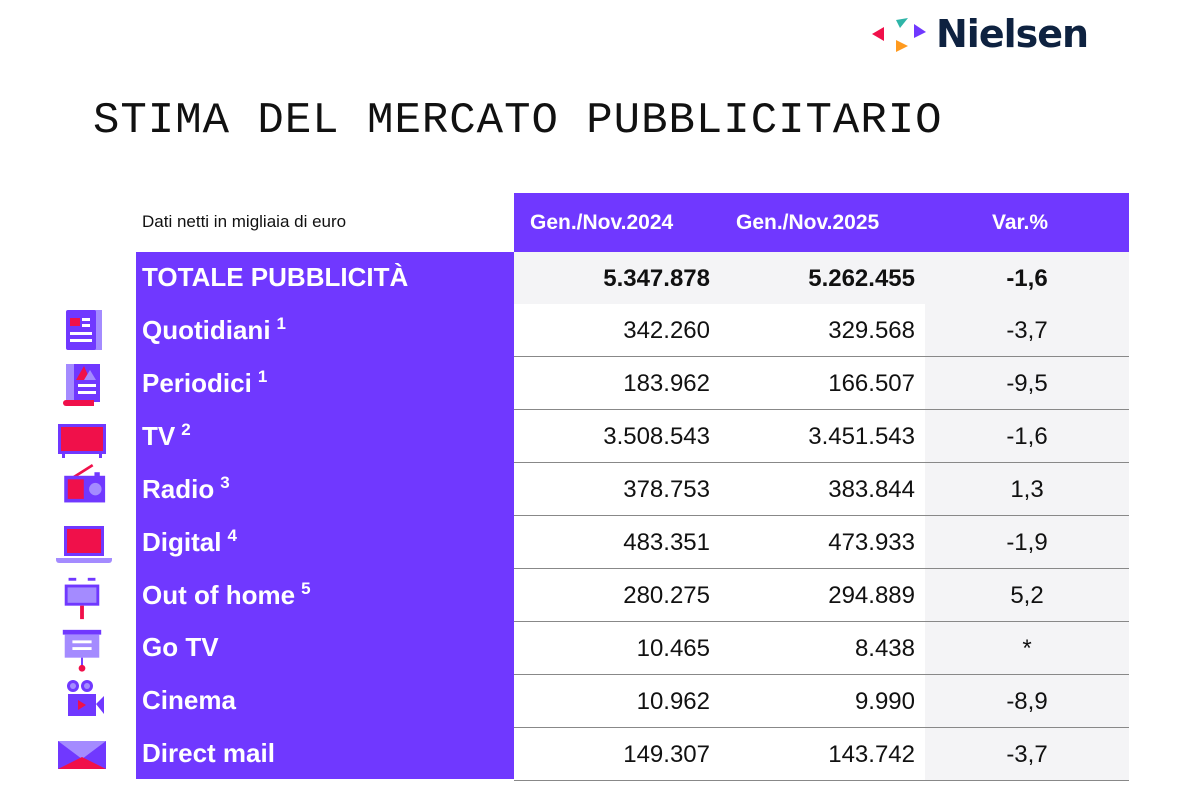 Image resolution: width=1200 pixels, height=800 pixels. I want to click on table-row-digital: Digital 4 483.351 473.933 -1,9, so click(632, 542).